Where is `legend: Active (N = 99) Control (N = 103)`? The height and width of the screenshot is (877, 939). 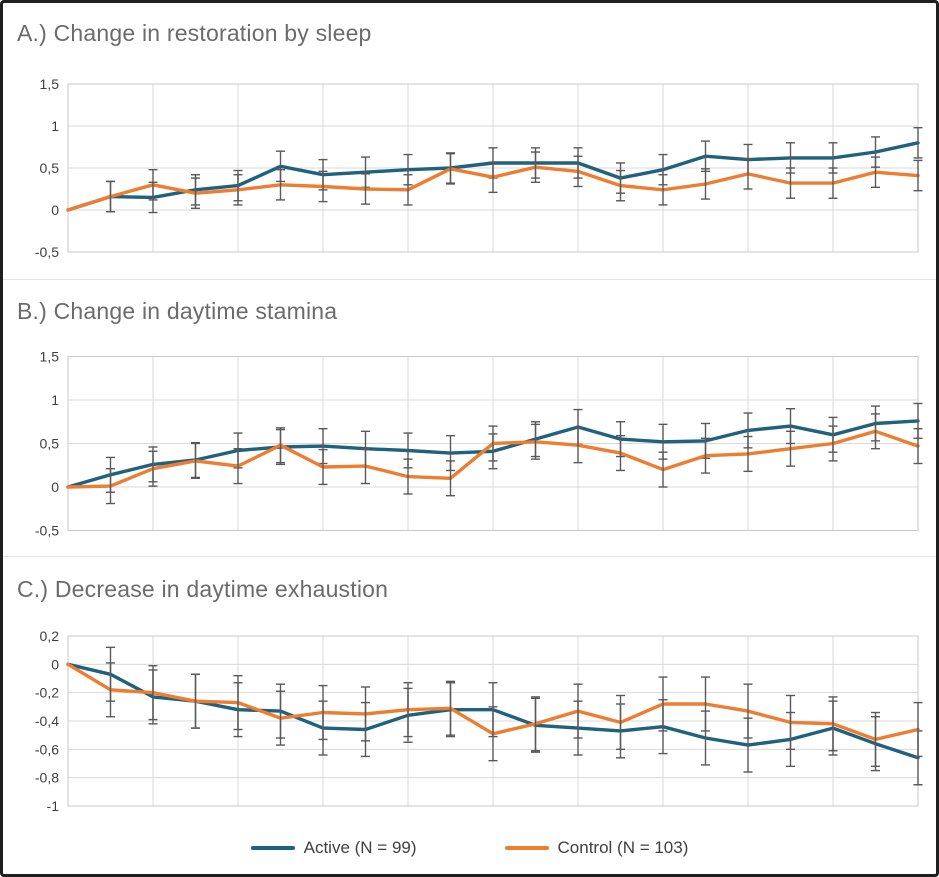 legend: Active (N = 99) Control (N = 103) is located at coordinates (469, 848).